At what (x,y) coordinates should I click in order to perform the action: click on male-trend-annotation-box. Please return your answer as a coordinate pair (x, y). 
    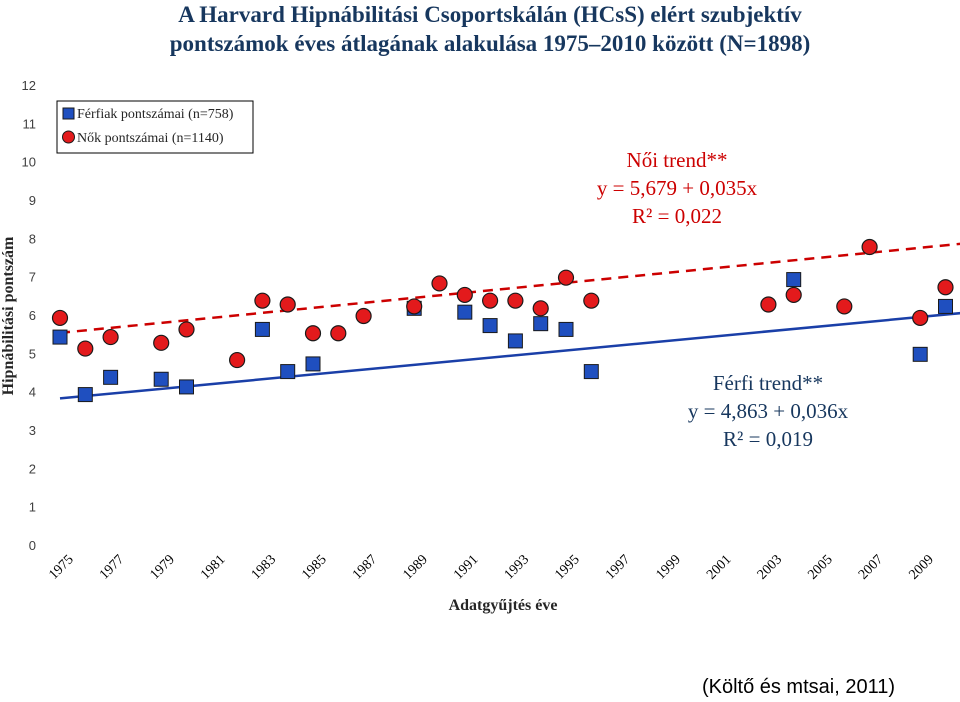
    Looking at the image, I should click on (770, 411).